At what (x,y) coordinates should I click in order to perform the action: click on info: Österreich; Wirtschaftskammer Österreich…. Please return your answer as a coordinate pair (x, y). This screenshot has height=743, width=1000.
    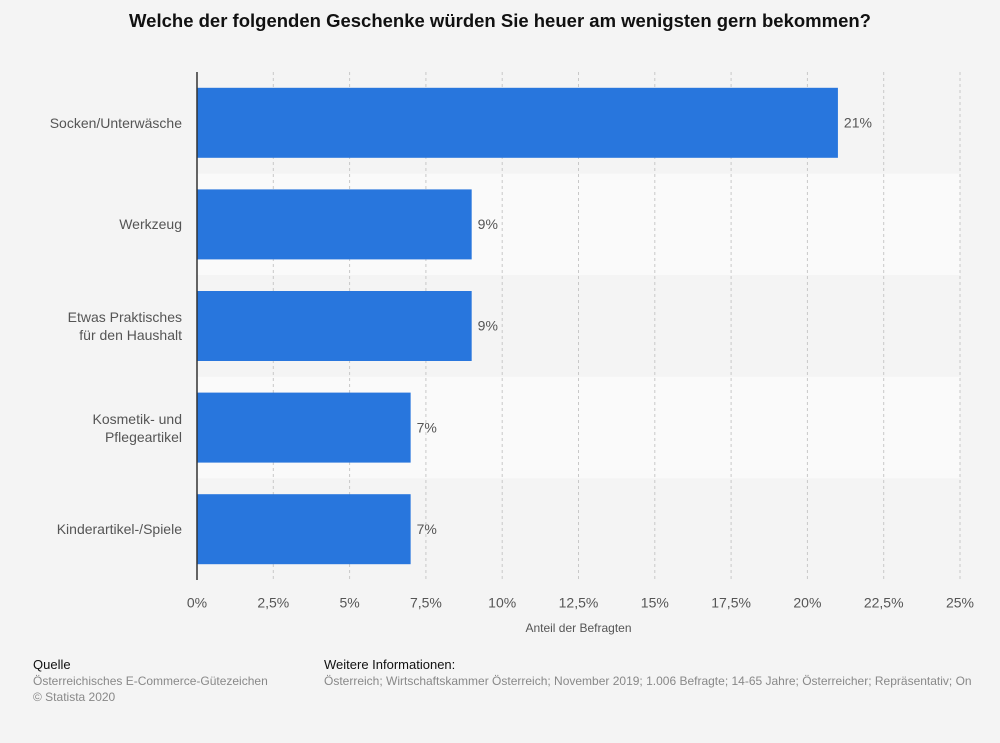
    Looking at the image, I should click on (648, 681).